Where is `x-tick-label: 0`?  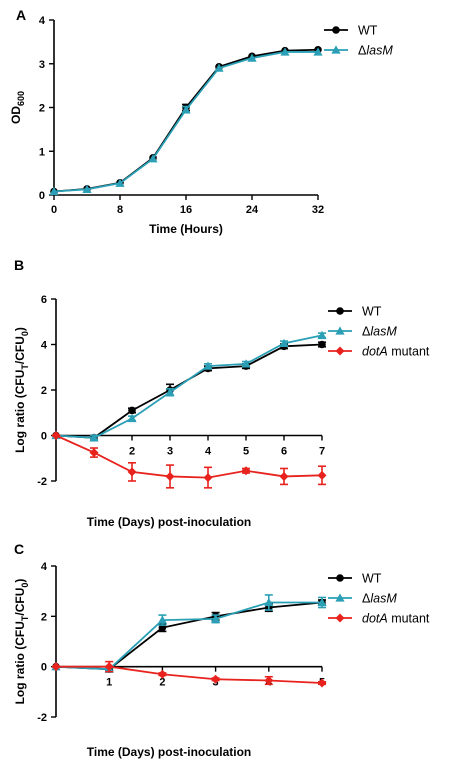
x-tick-label: 0 is located at coordinates (54, 210).